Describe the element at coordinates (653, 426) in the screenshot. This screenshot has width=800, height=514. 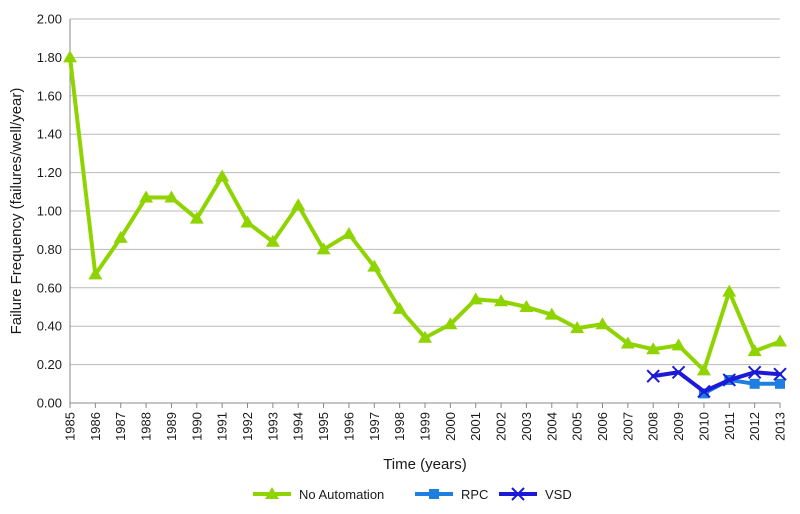
I see `x-tick-label: 2008` at that location.